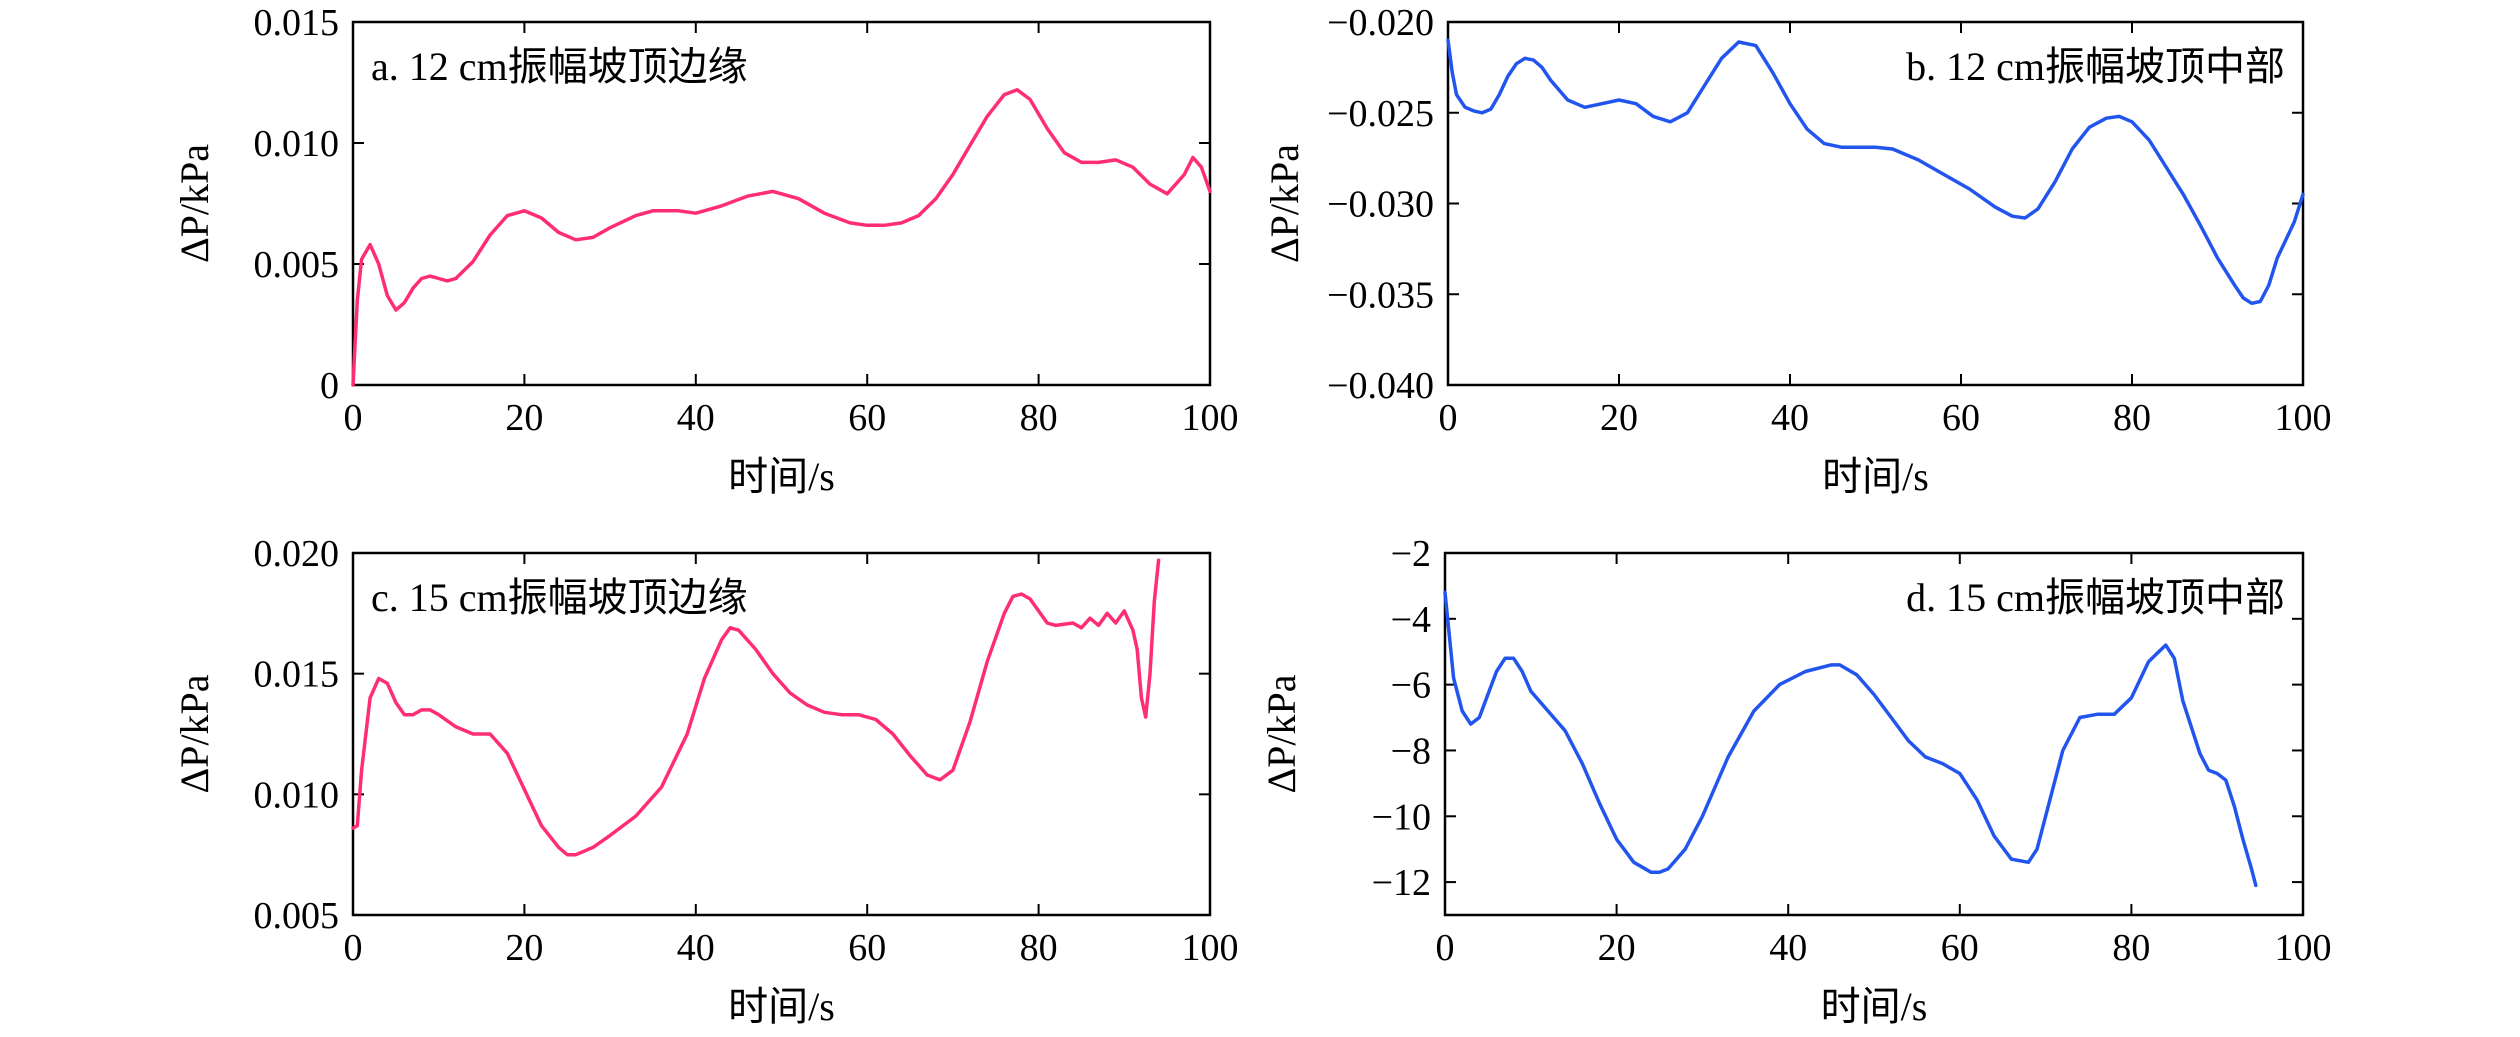 The height and width of the screenshot is (1037, 2520). I want to click on y-tick-label: −0.040, so click(1380, 386).